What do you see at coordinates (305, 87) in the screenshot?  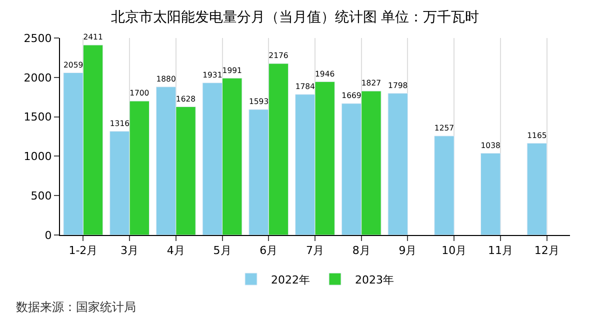 I see `data-label: 1784` at bounding box center [305, 87].